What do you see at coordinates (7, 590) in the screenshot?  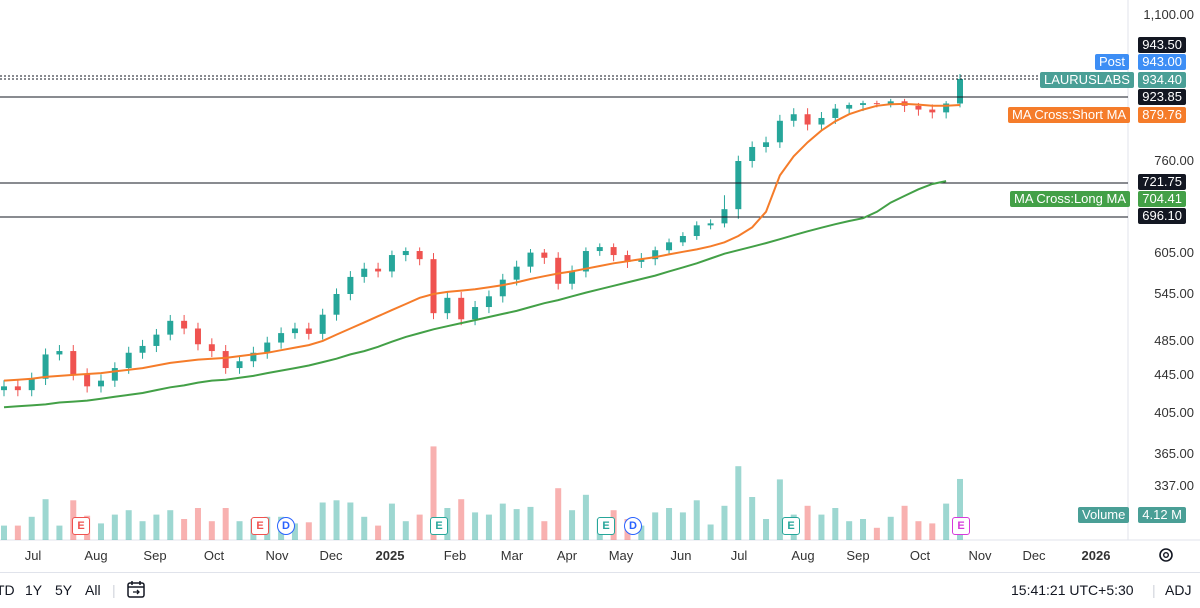 I see `range-ytd-button: TD` at bounding box center [7, 590].